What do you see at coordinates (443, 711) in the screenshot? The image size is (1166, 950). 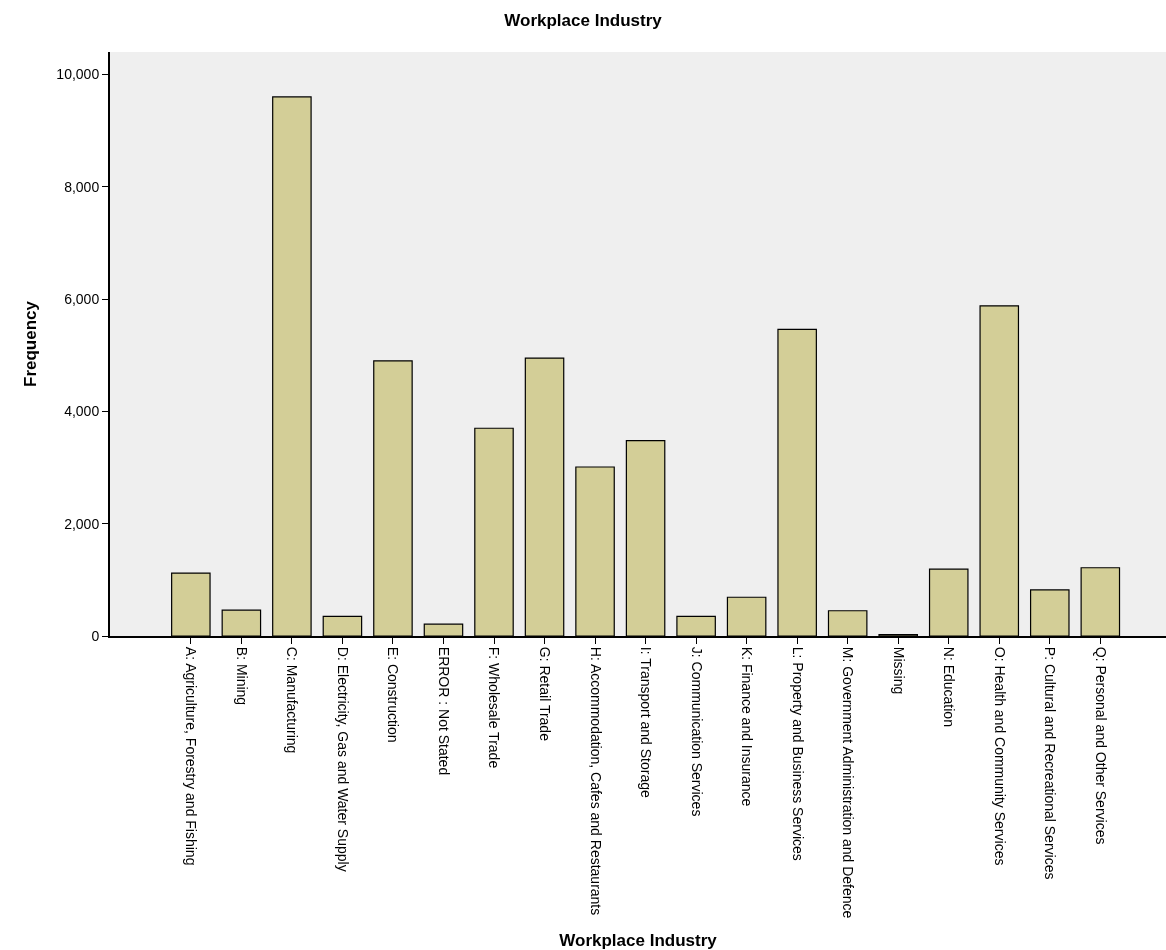 I see `x-tick-label: ERROR : Not Stated` at bounding box center [443, 711].